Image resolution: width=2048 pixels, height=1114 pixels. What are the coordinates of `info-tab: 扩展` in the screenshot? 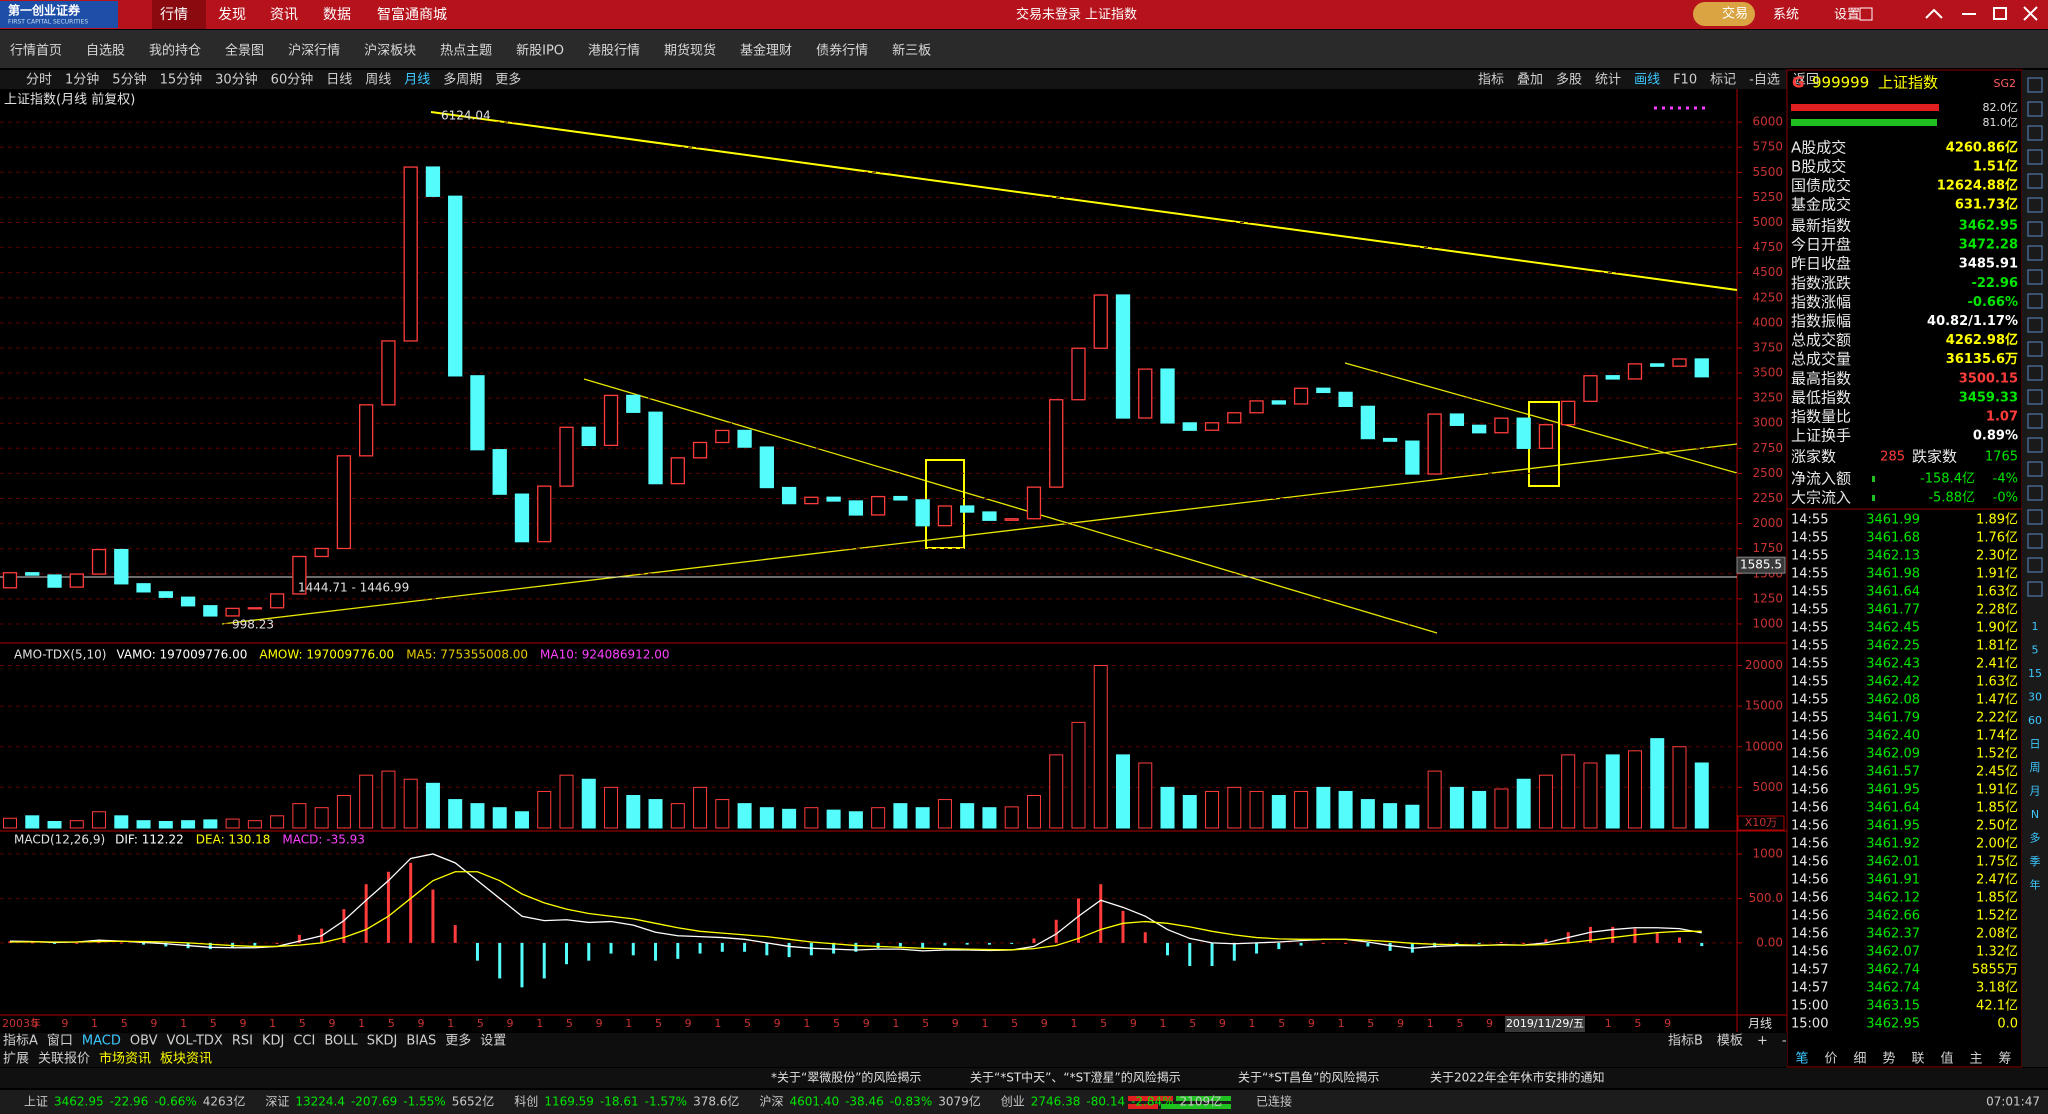 It's located at (16, 1059).